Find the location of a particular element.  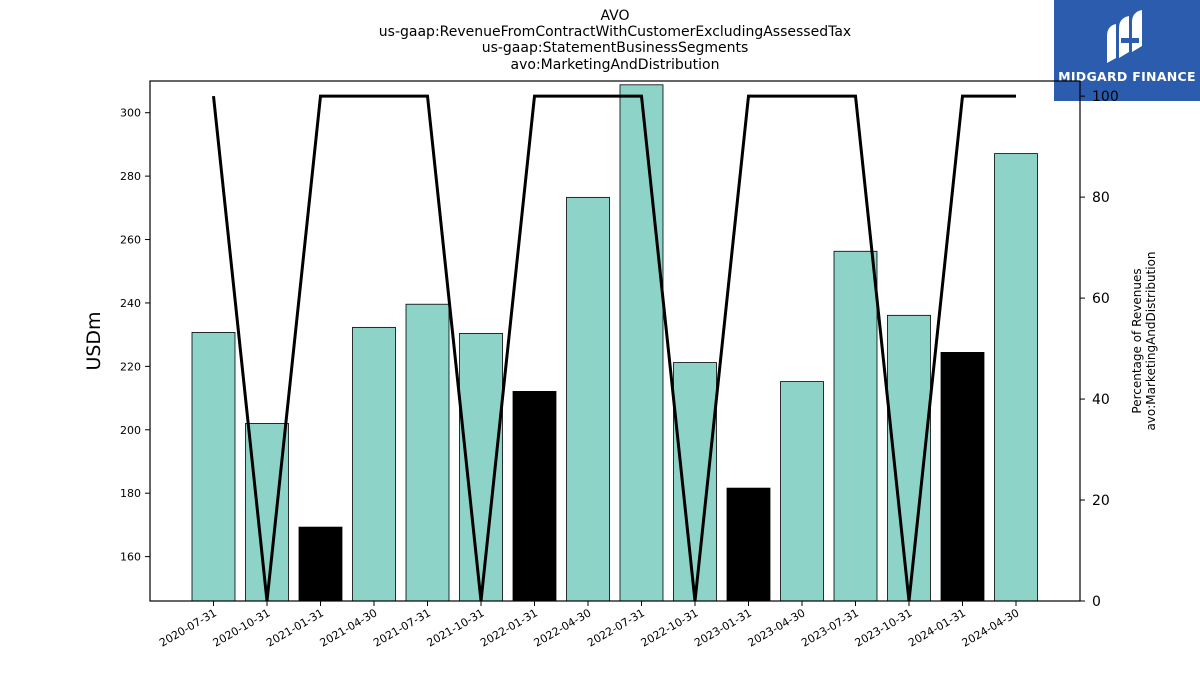

y-tick-label-280: 280 is located at coordinates (130, 176).